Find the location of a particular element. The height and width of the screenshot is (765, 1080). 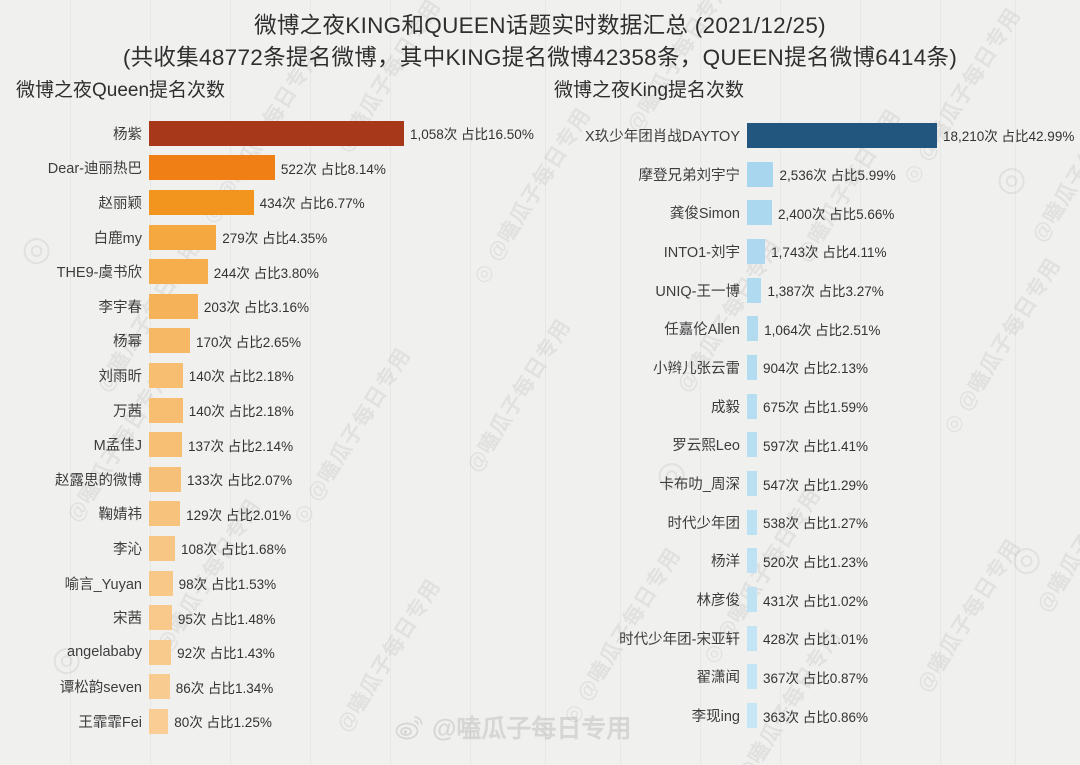

category-label: 宋茜 is located at coordinates (127, 619).